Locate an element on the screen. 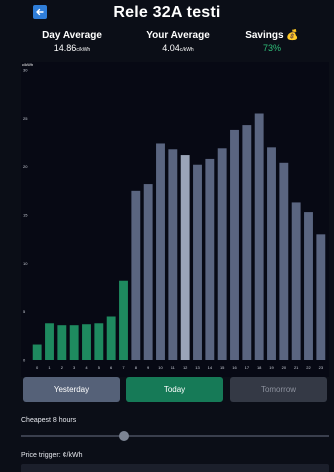 The image size is (334, 472). day-tabs: Yesterday Today Tomorrow is located at coordinates (176, 390).